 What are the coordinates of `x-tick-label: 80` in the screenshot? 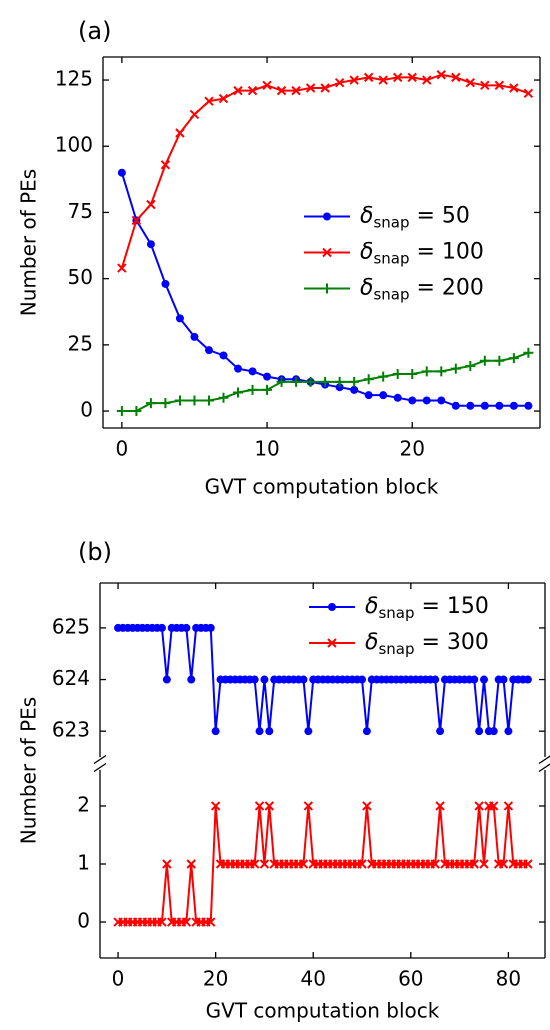 It's located at (508, 979).